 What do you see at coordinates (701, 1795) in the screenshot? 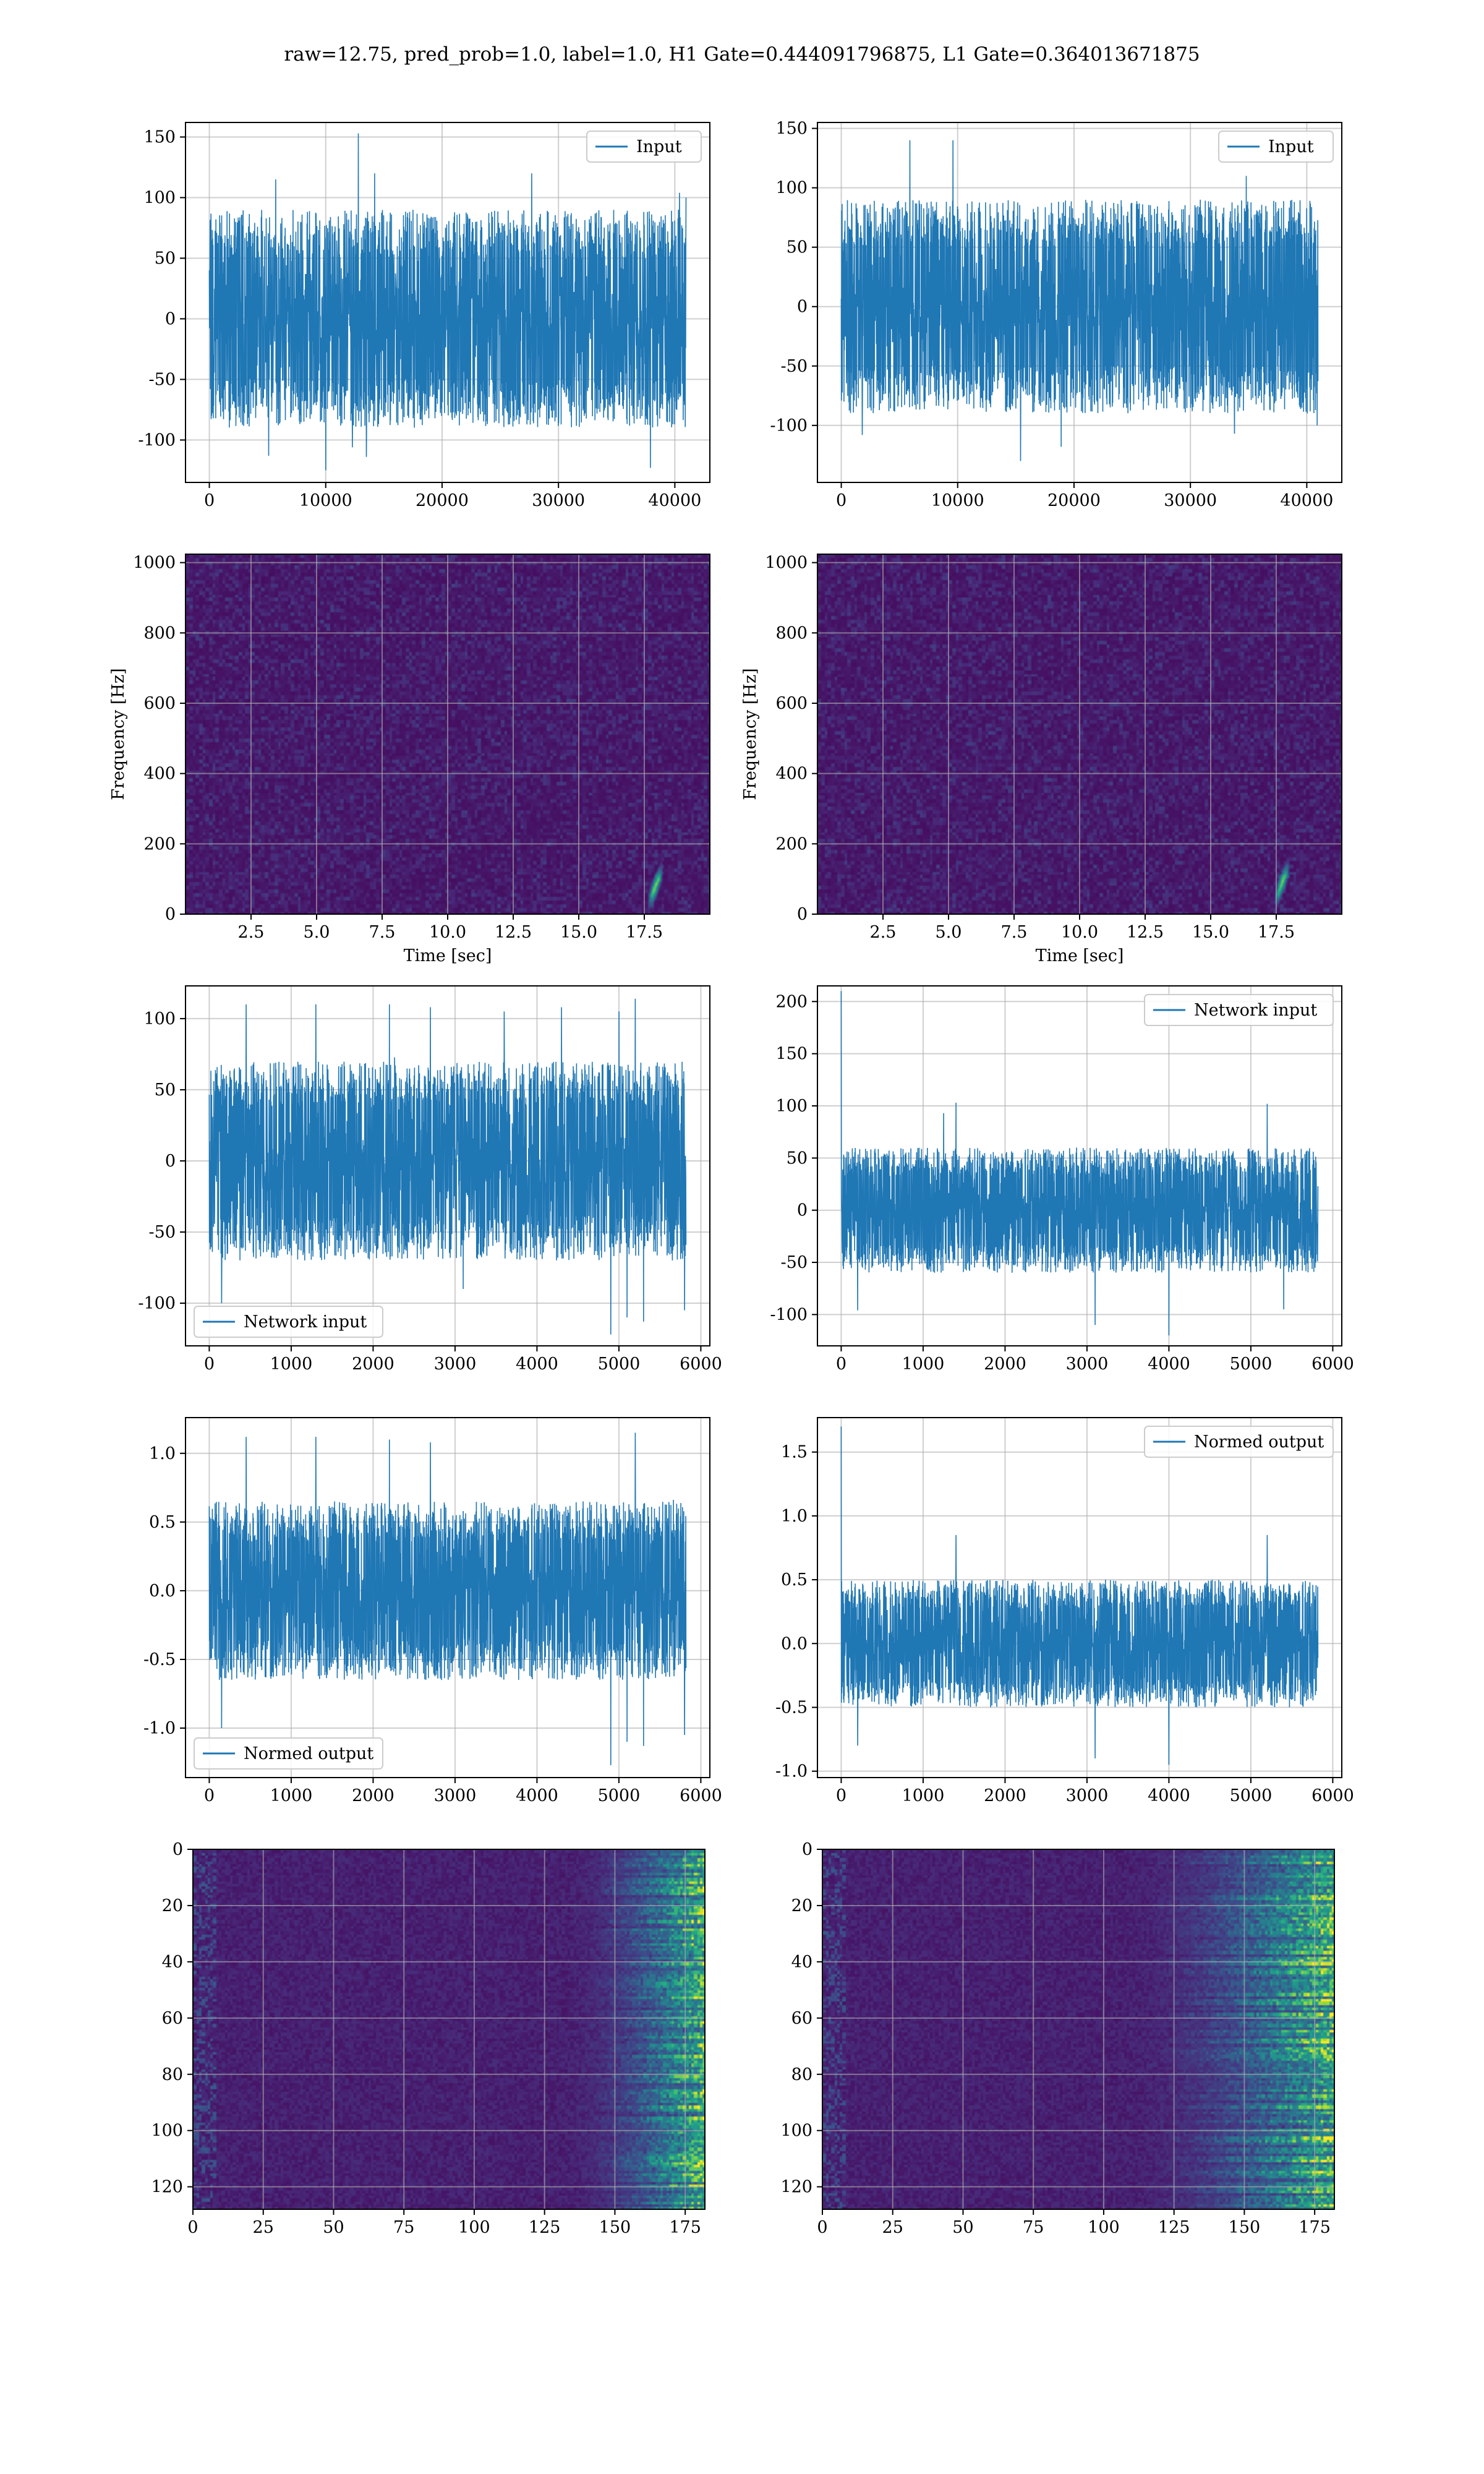
I see `x-tick-label: 6000` at bounding box center [701, 1795].